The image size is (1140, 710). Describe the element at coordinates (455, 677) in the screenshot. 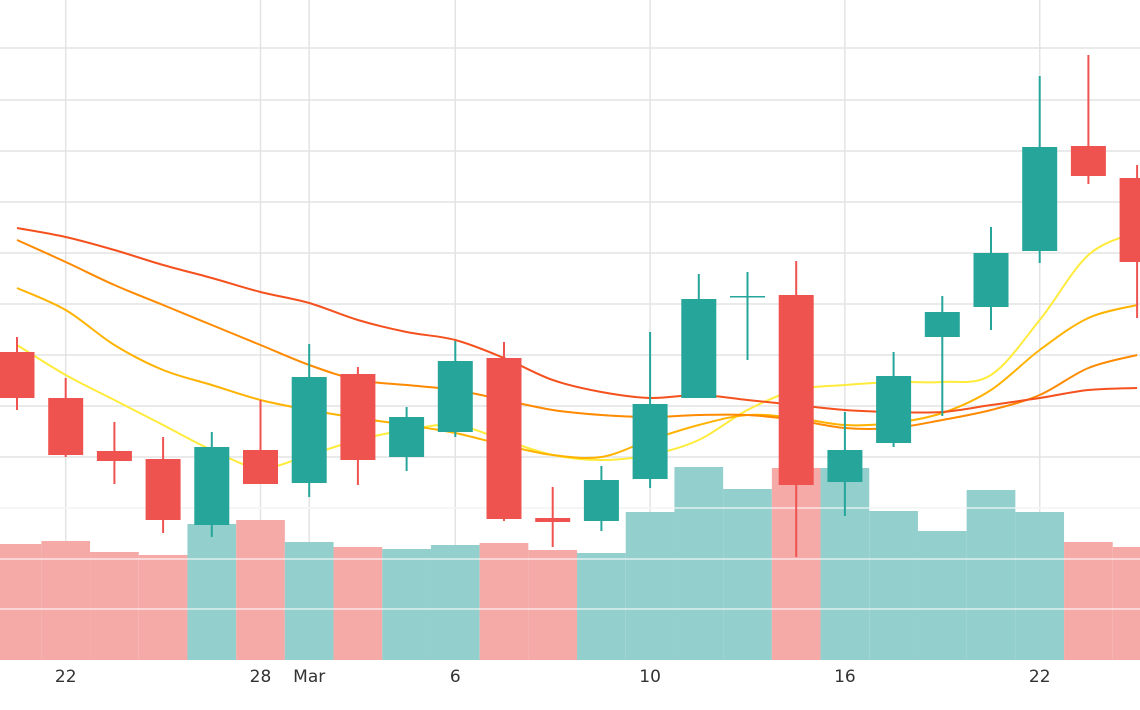

I see `x-tick-label: 6` at that location.